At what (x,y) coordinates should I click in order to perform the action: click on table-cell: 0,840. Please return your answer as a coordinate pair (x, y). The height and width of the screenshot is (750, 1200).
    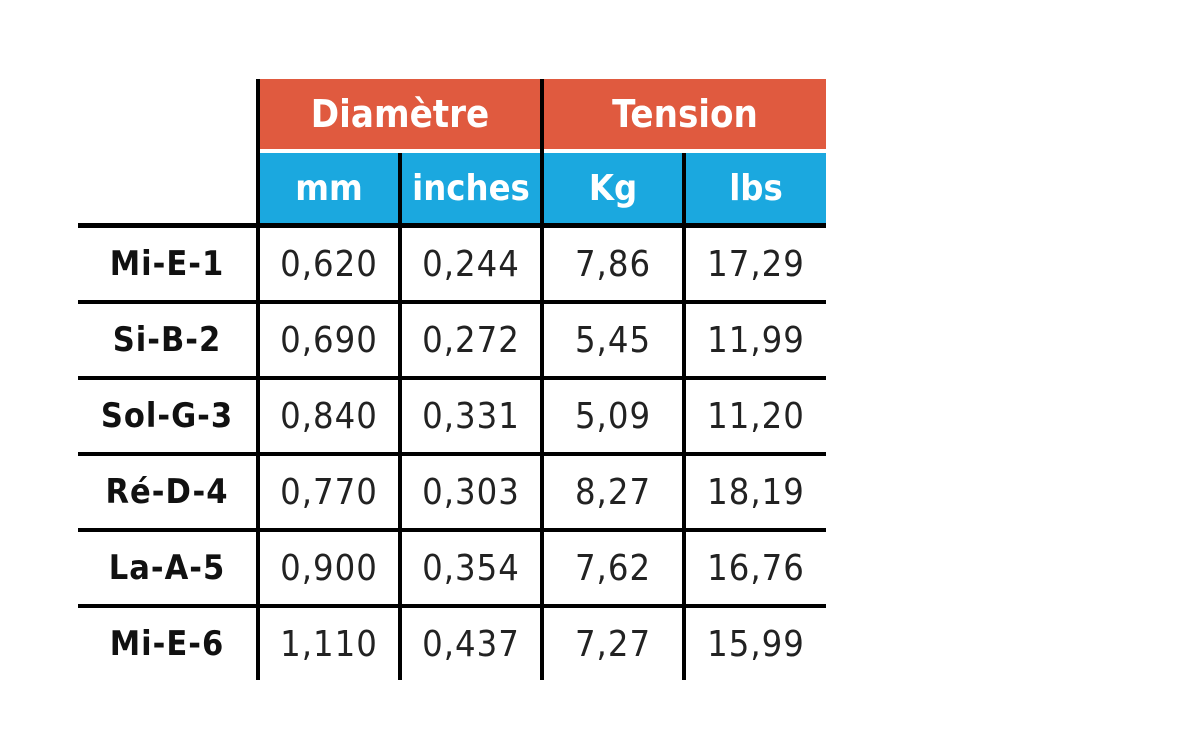
    Looking at the image, I should click on (328, 415).